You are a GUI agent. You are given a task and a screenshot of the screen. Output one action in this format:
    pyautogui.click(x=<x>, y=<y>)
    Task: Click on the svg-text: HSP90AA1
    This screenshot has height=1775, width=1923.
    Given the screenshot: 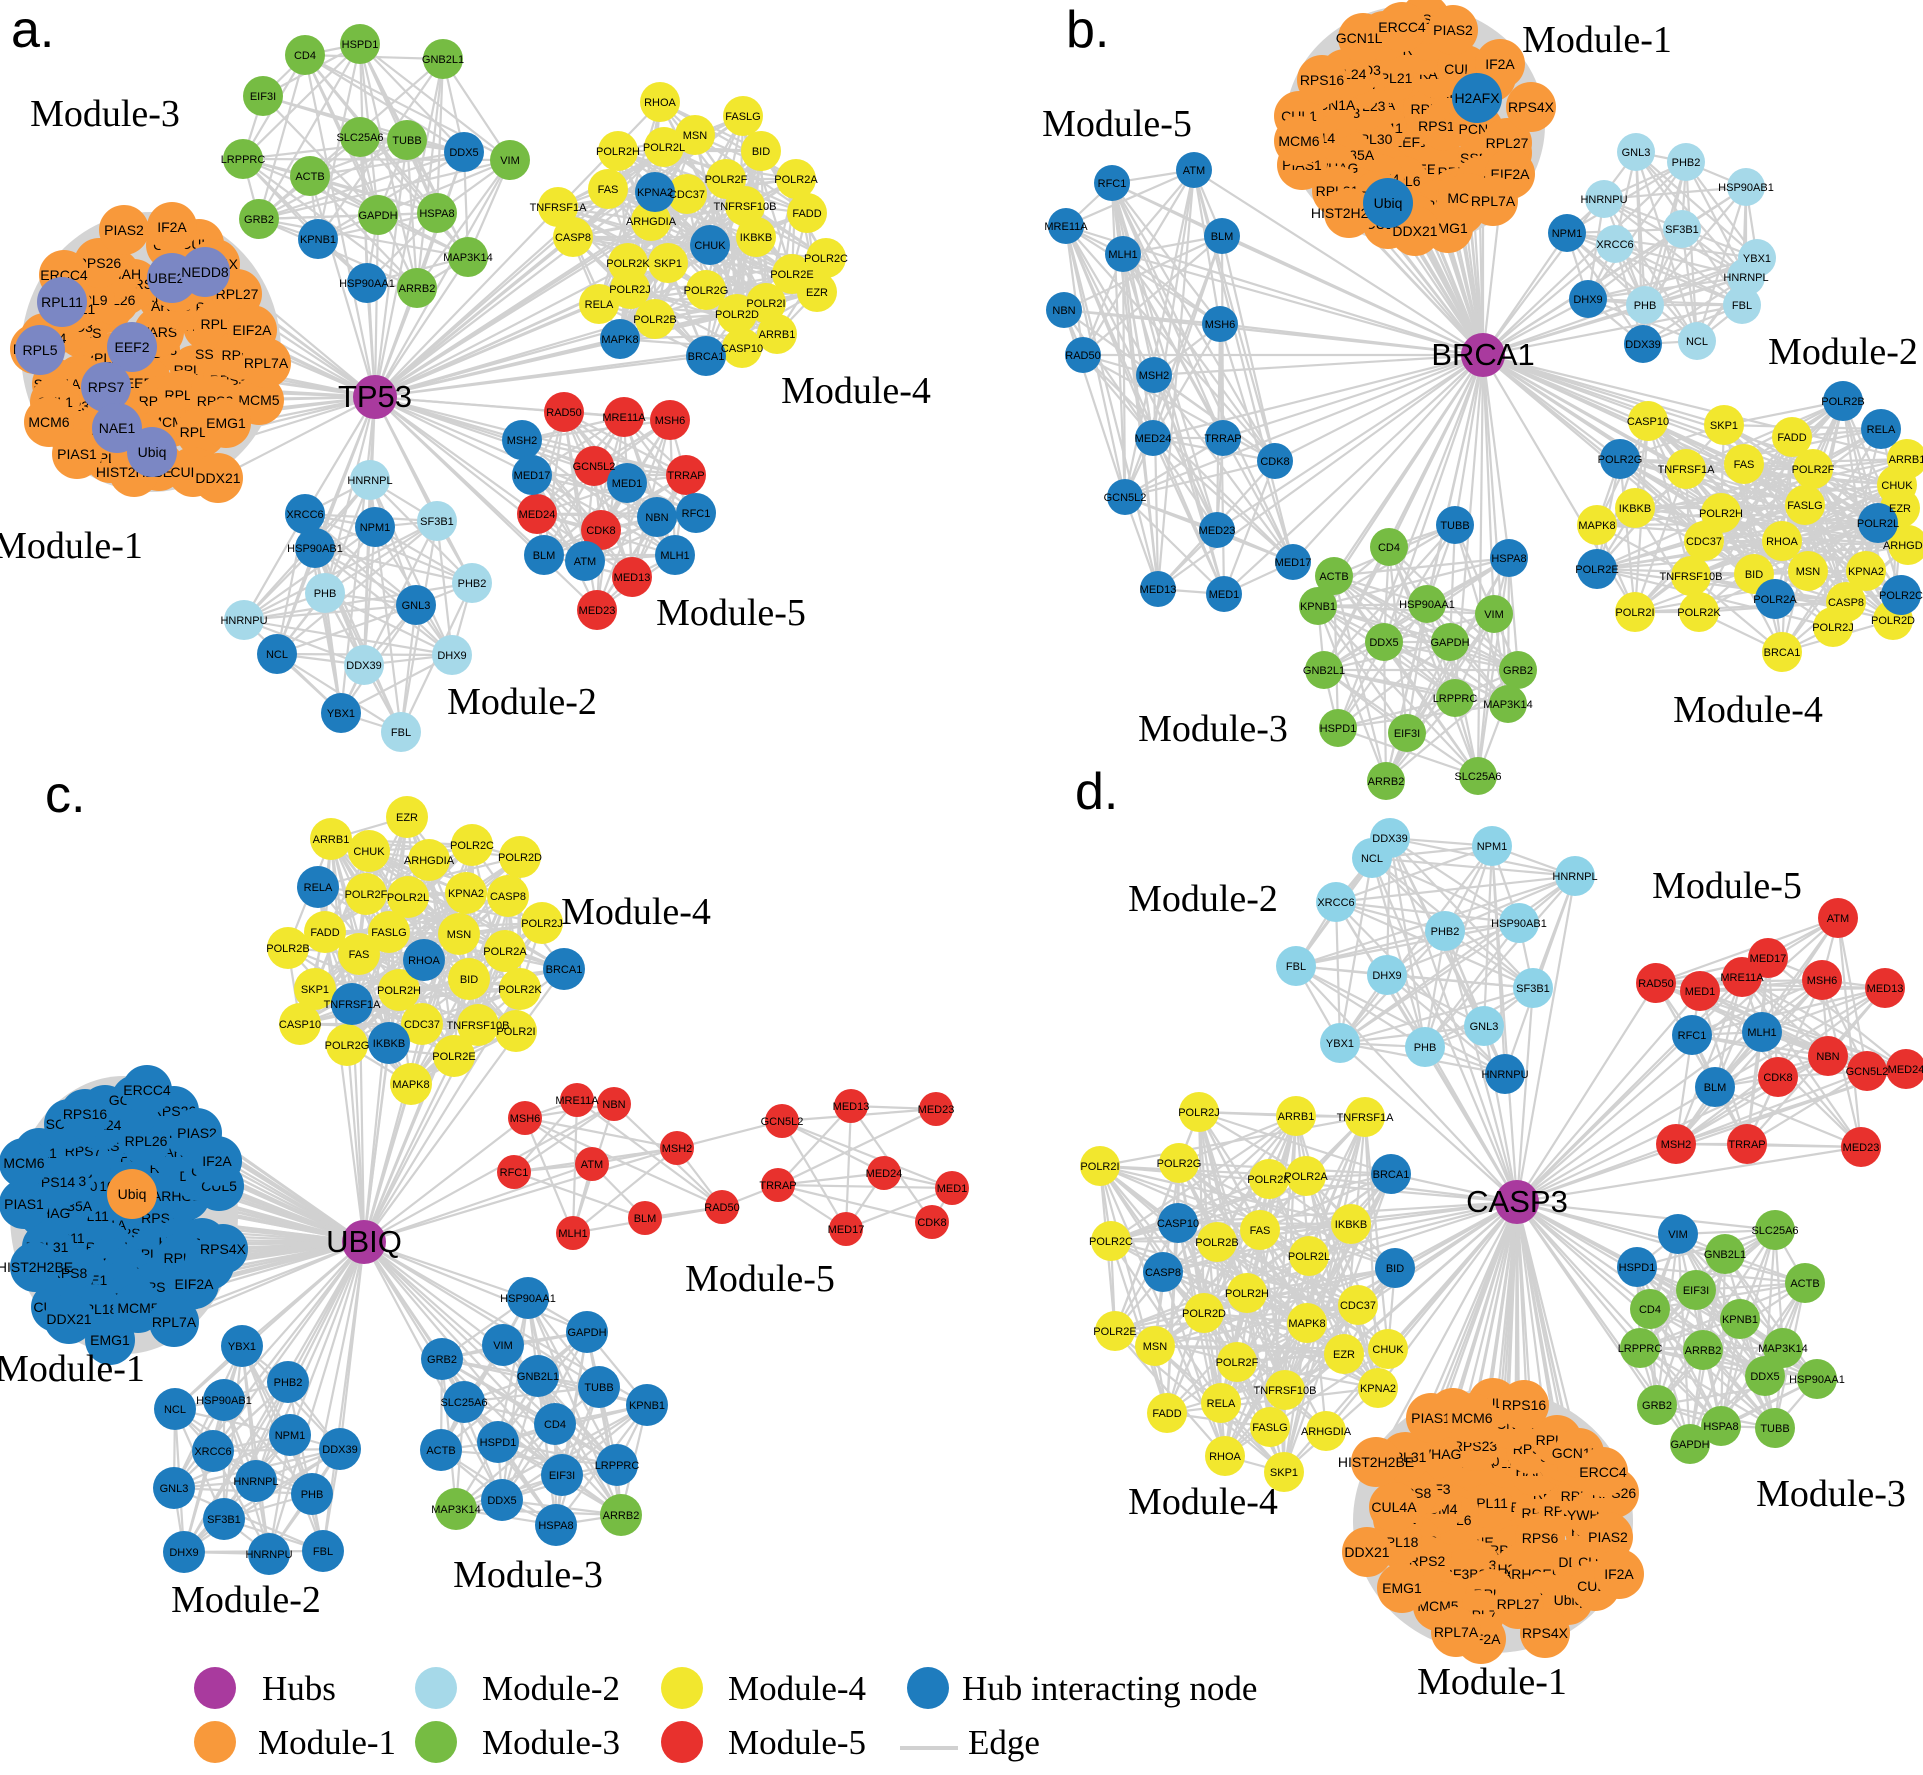 What is the action you would take?
    pyautogui.click(x=1427, y=605)
    